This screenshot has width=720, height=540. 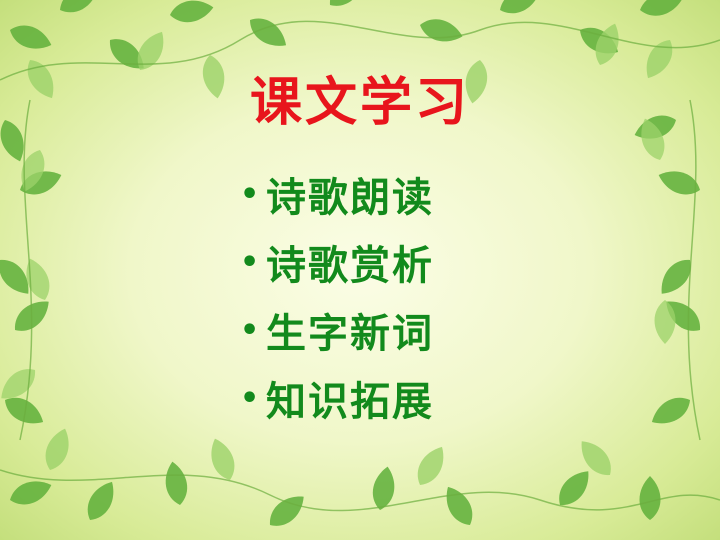 What do you see at coordinates (350, 402) in the screenshot?
I see `list-item-label: 知识拓展` at bounding box center [350, 402].